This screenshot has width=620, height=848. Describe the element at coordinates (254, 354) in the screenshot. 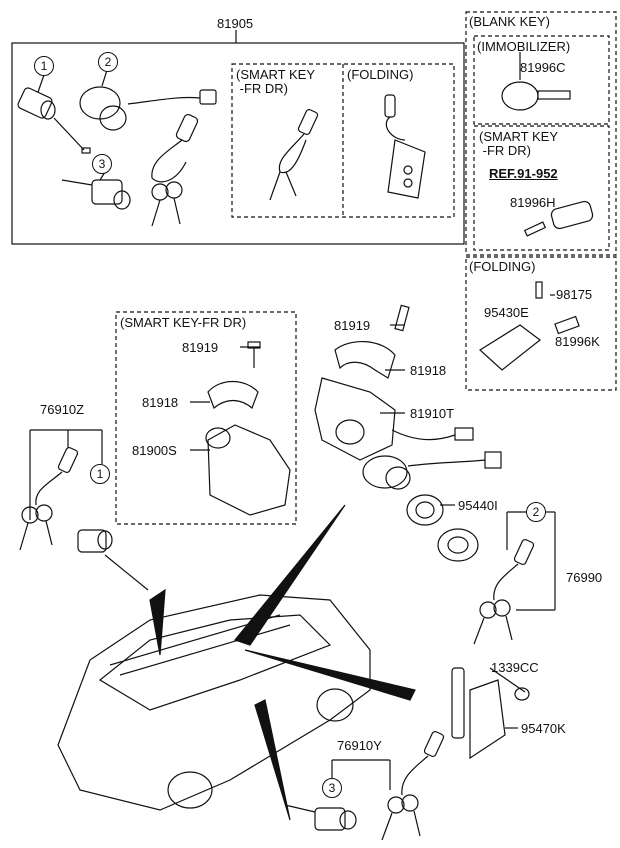

I see `shear-bolt-icon` at that location.